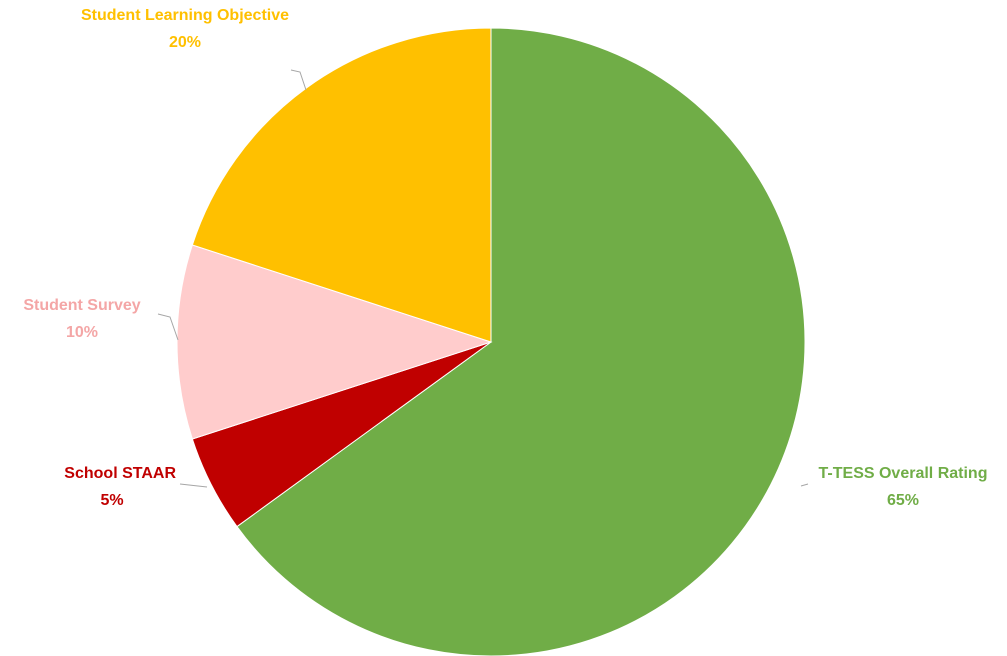 This screenshot has height=656, width=1007. I want to click on pie-slice-student-learning-objective, so click(341, 185).